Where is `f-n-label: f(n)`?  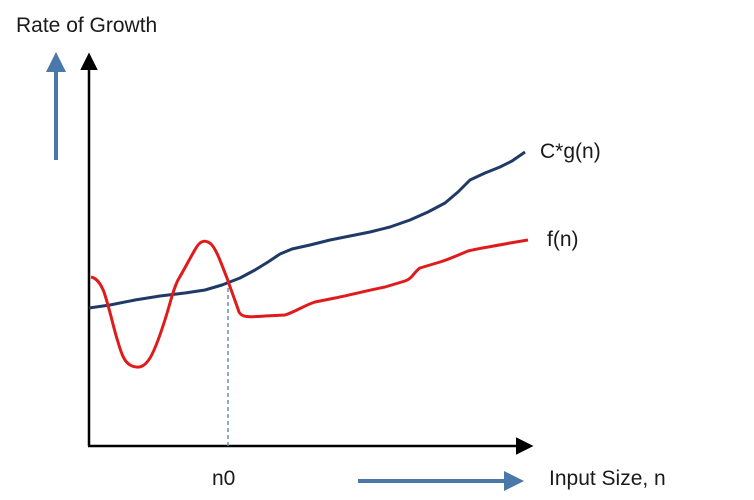 f-n-label: f(n) is located at coordinates (563, 239).